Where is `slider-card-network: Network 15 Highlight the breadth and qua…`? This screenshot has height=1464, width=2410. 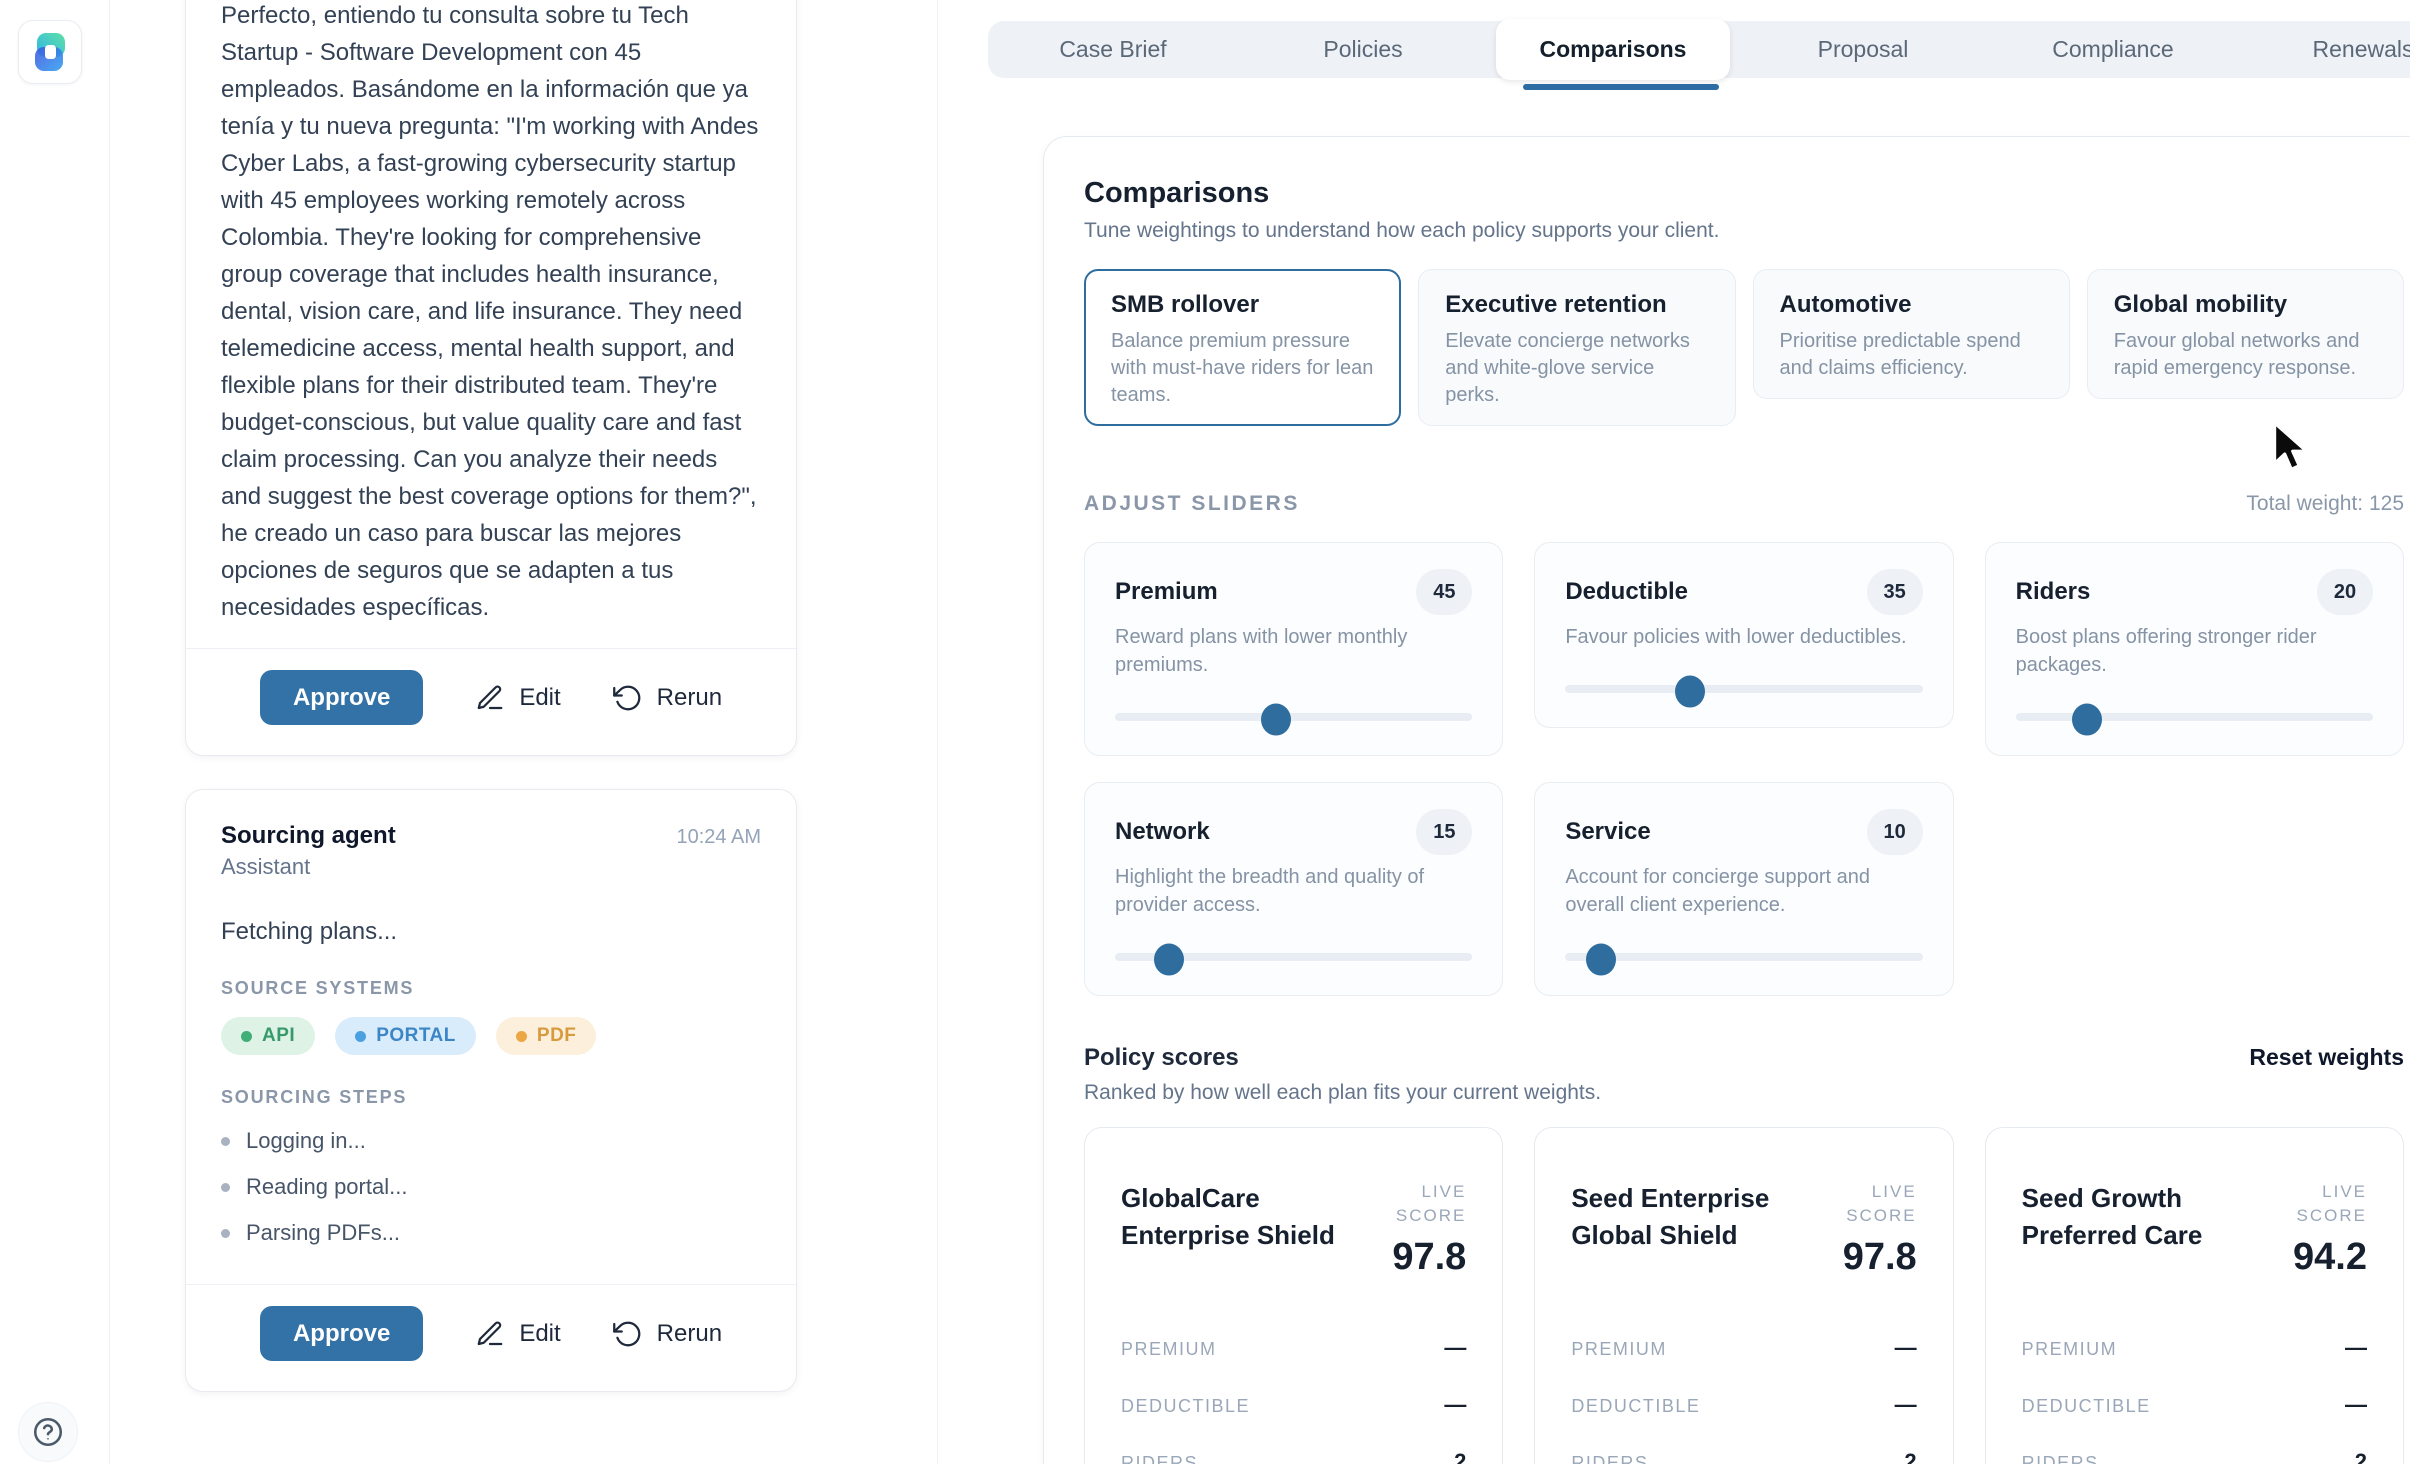
slider-card-network: Network 15 Highlight the breadth and qua… is located at coordinates (1294, 889).